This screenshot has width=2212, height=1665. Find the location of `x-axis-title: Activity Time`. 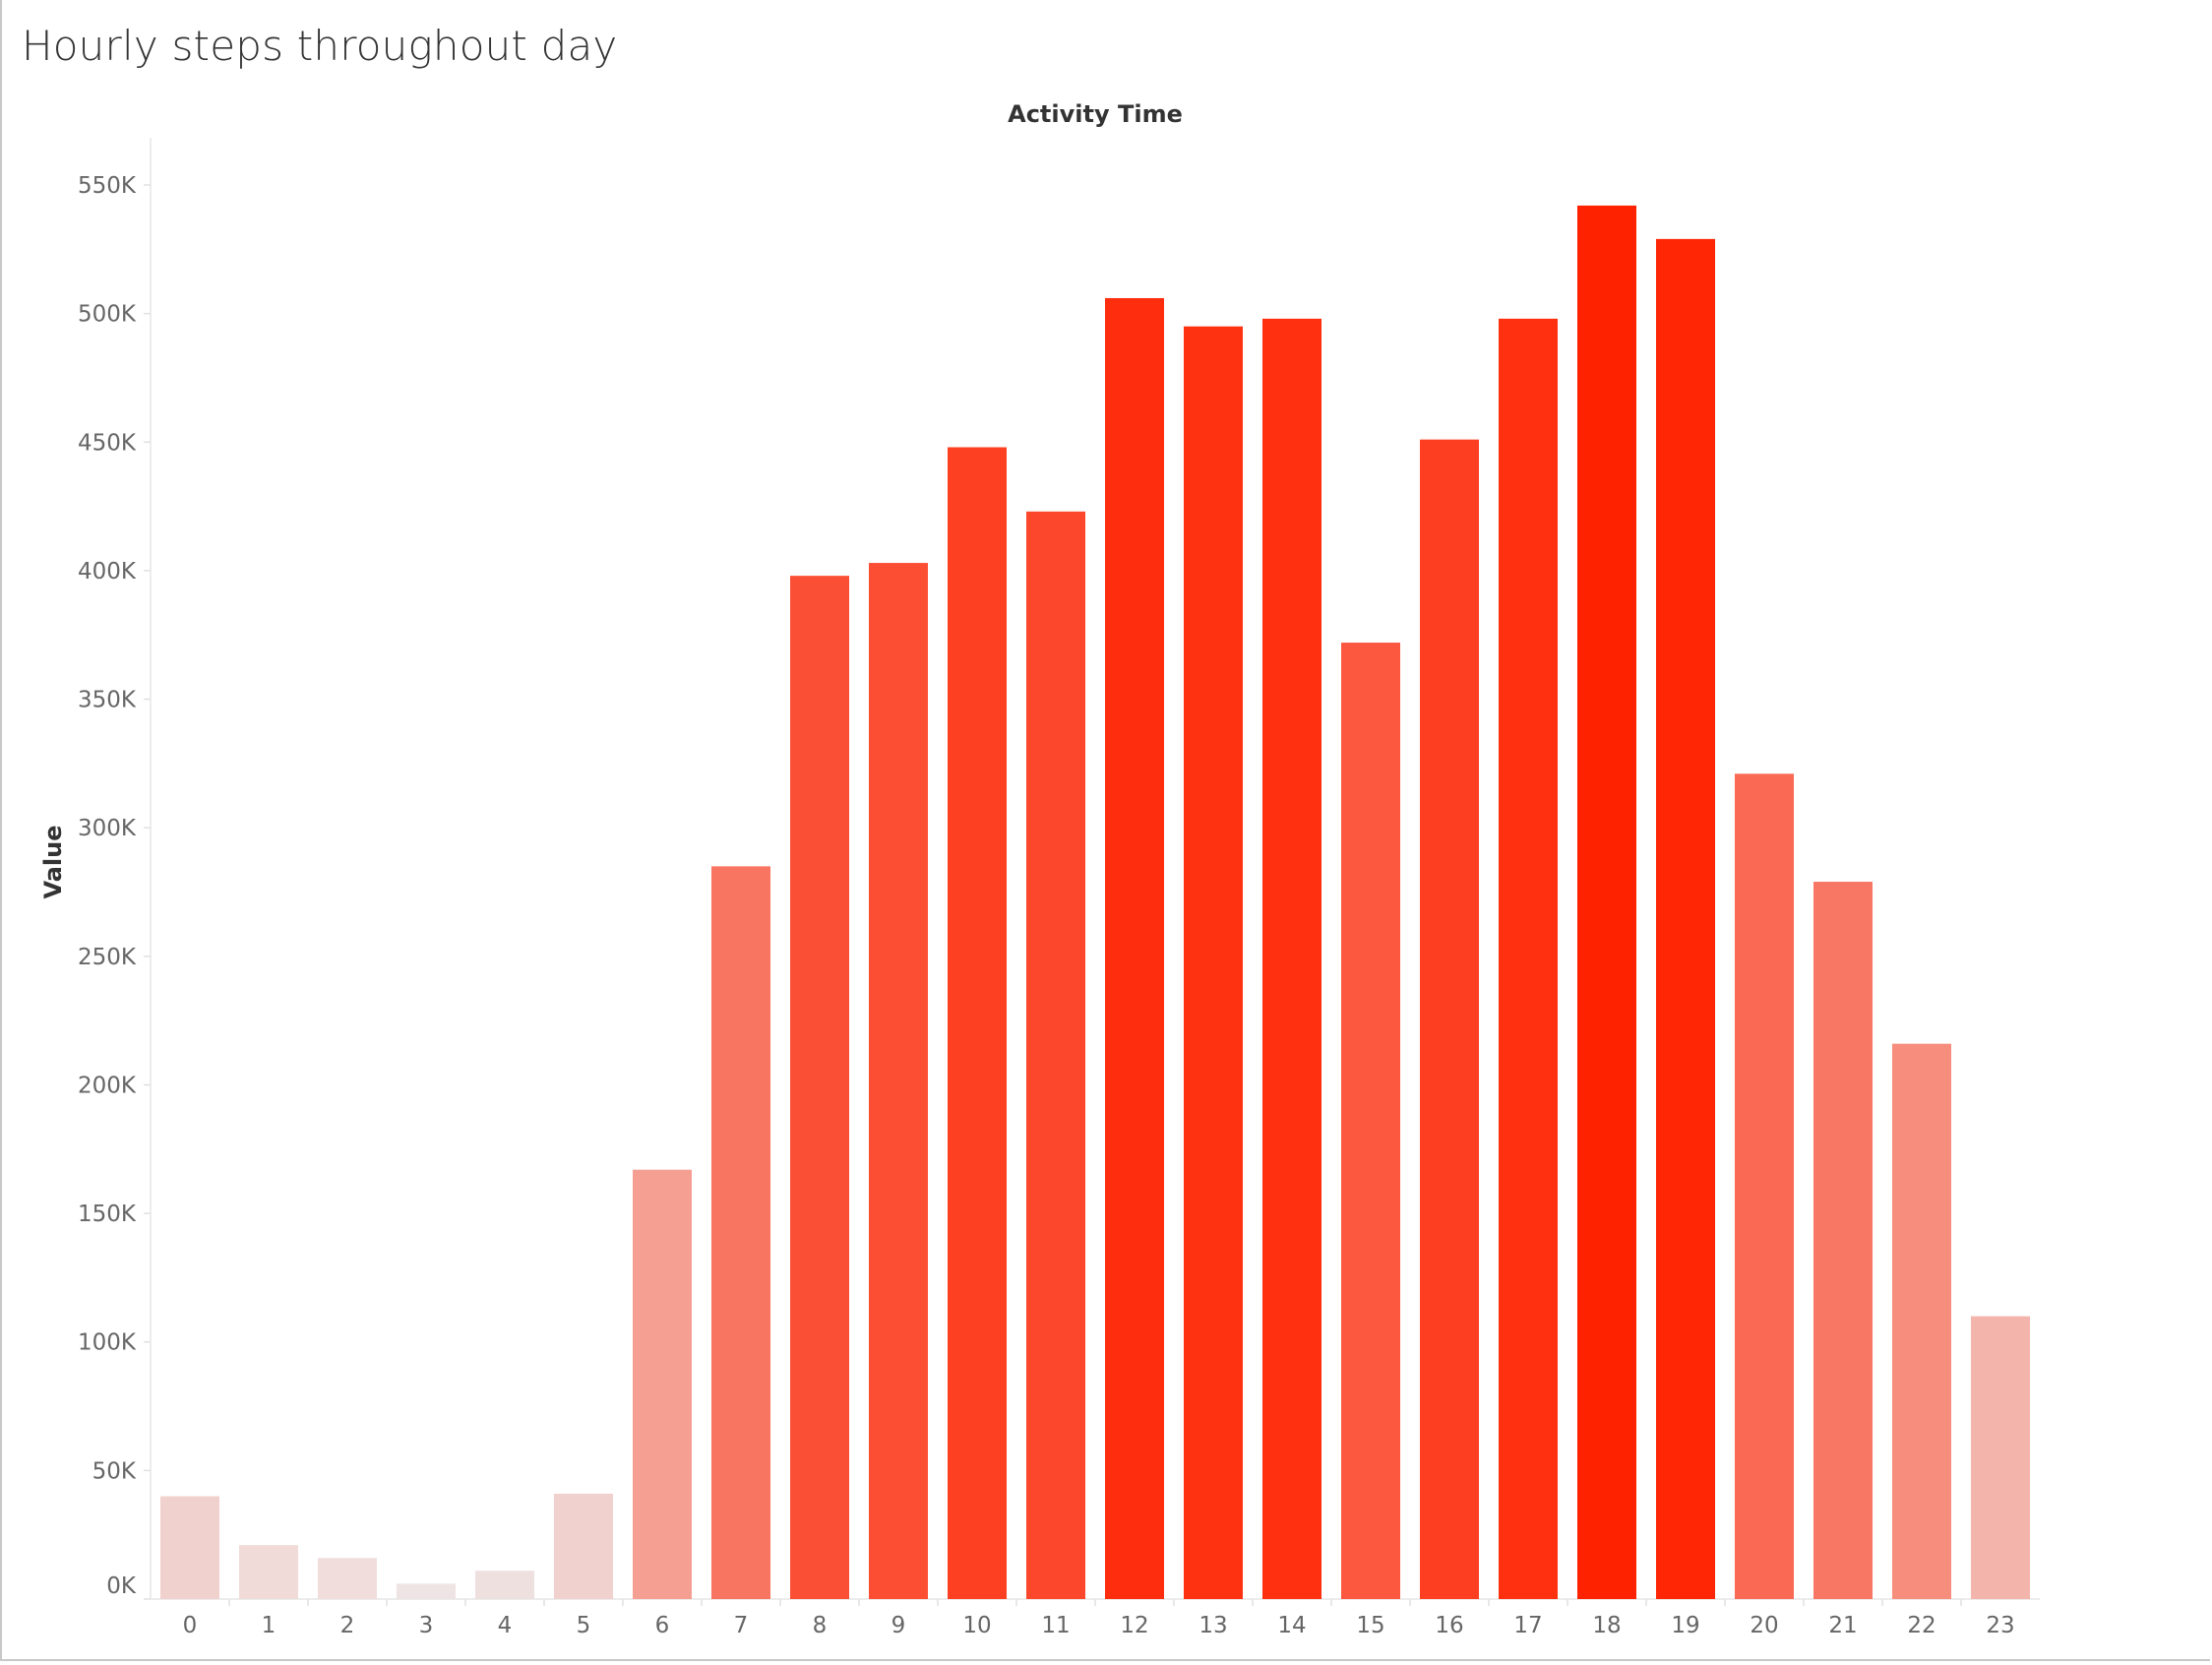

x-axis-title: Activity Time is located at coordinates (1095, 114).